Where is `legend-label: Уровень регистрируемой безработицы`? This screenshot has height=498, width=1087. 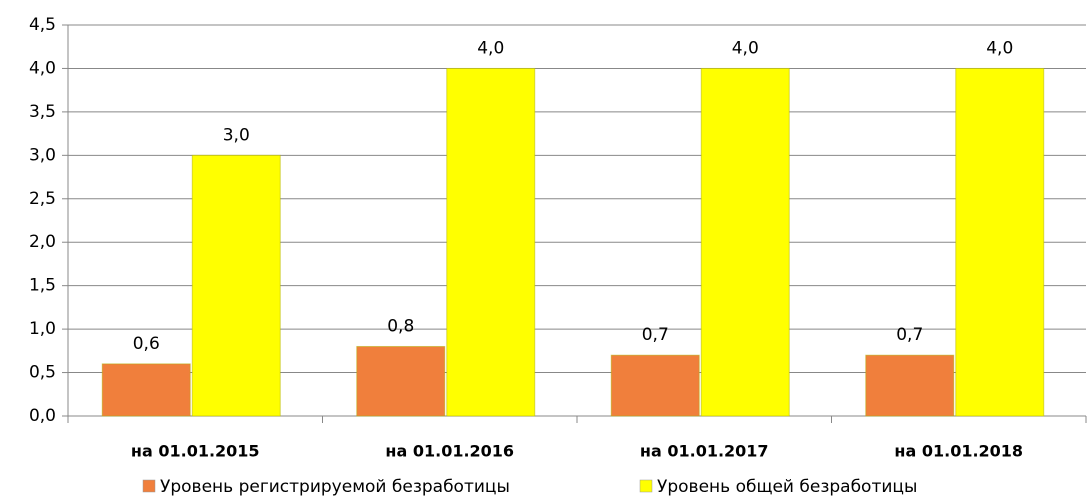 legend-label: Уровень регистрируемой безработицы is located at coordinates (335, 487).